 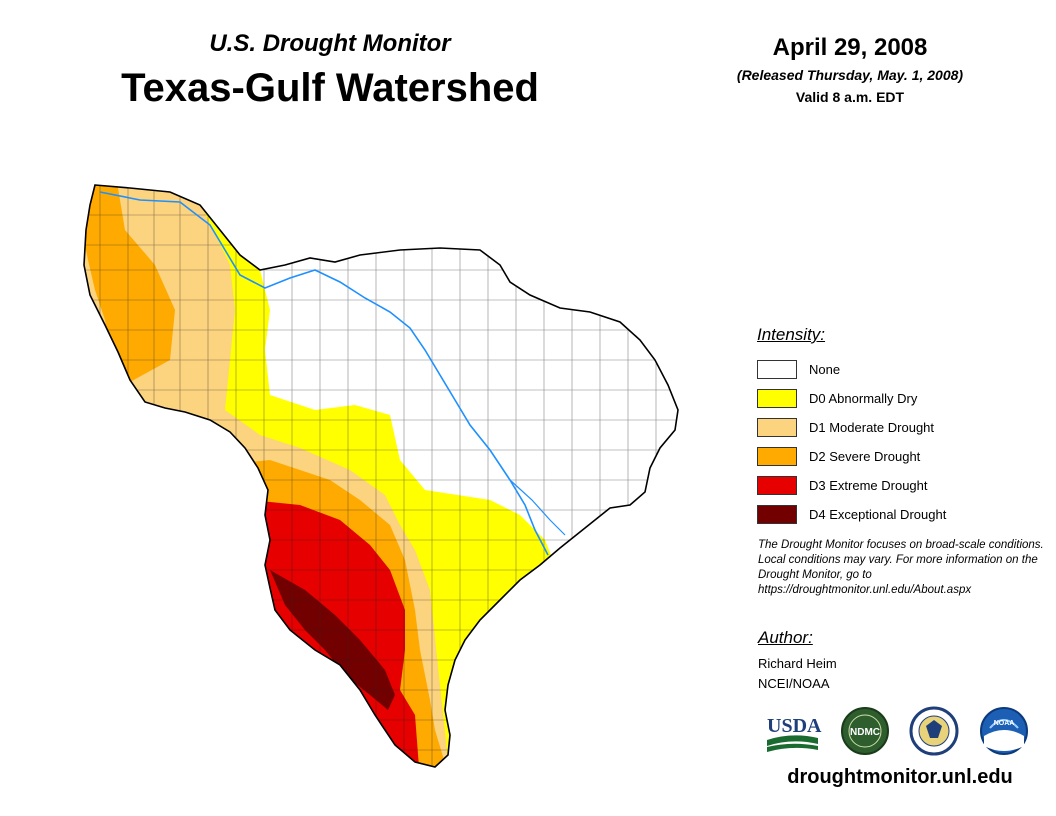 I want to click on legend-title: Intensity:, so click(x=791, y=334).